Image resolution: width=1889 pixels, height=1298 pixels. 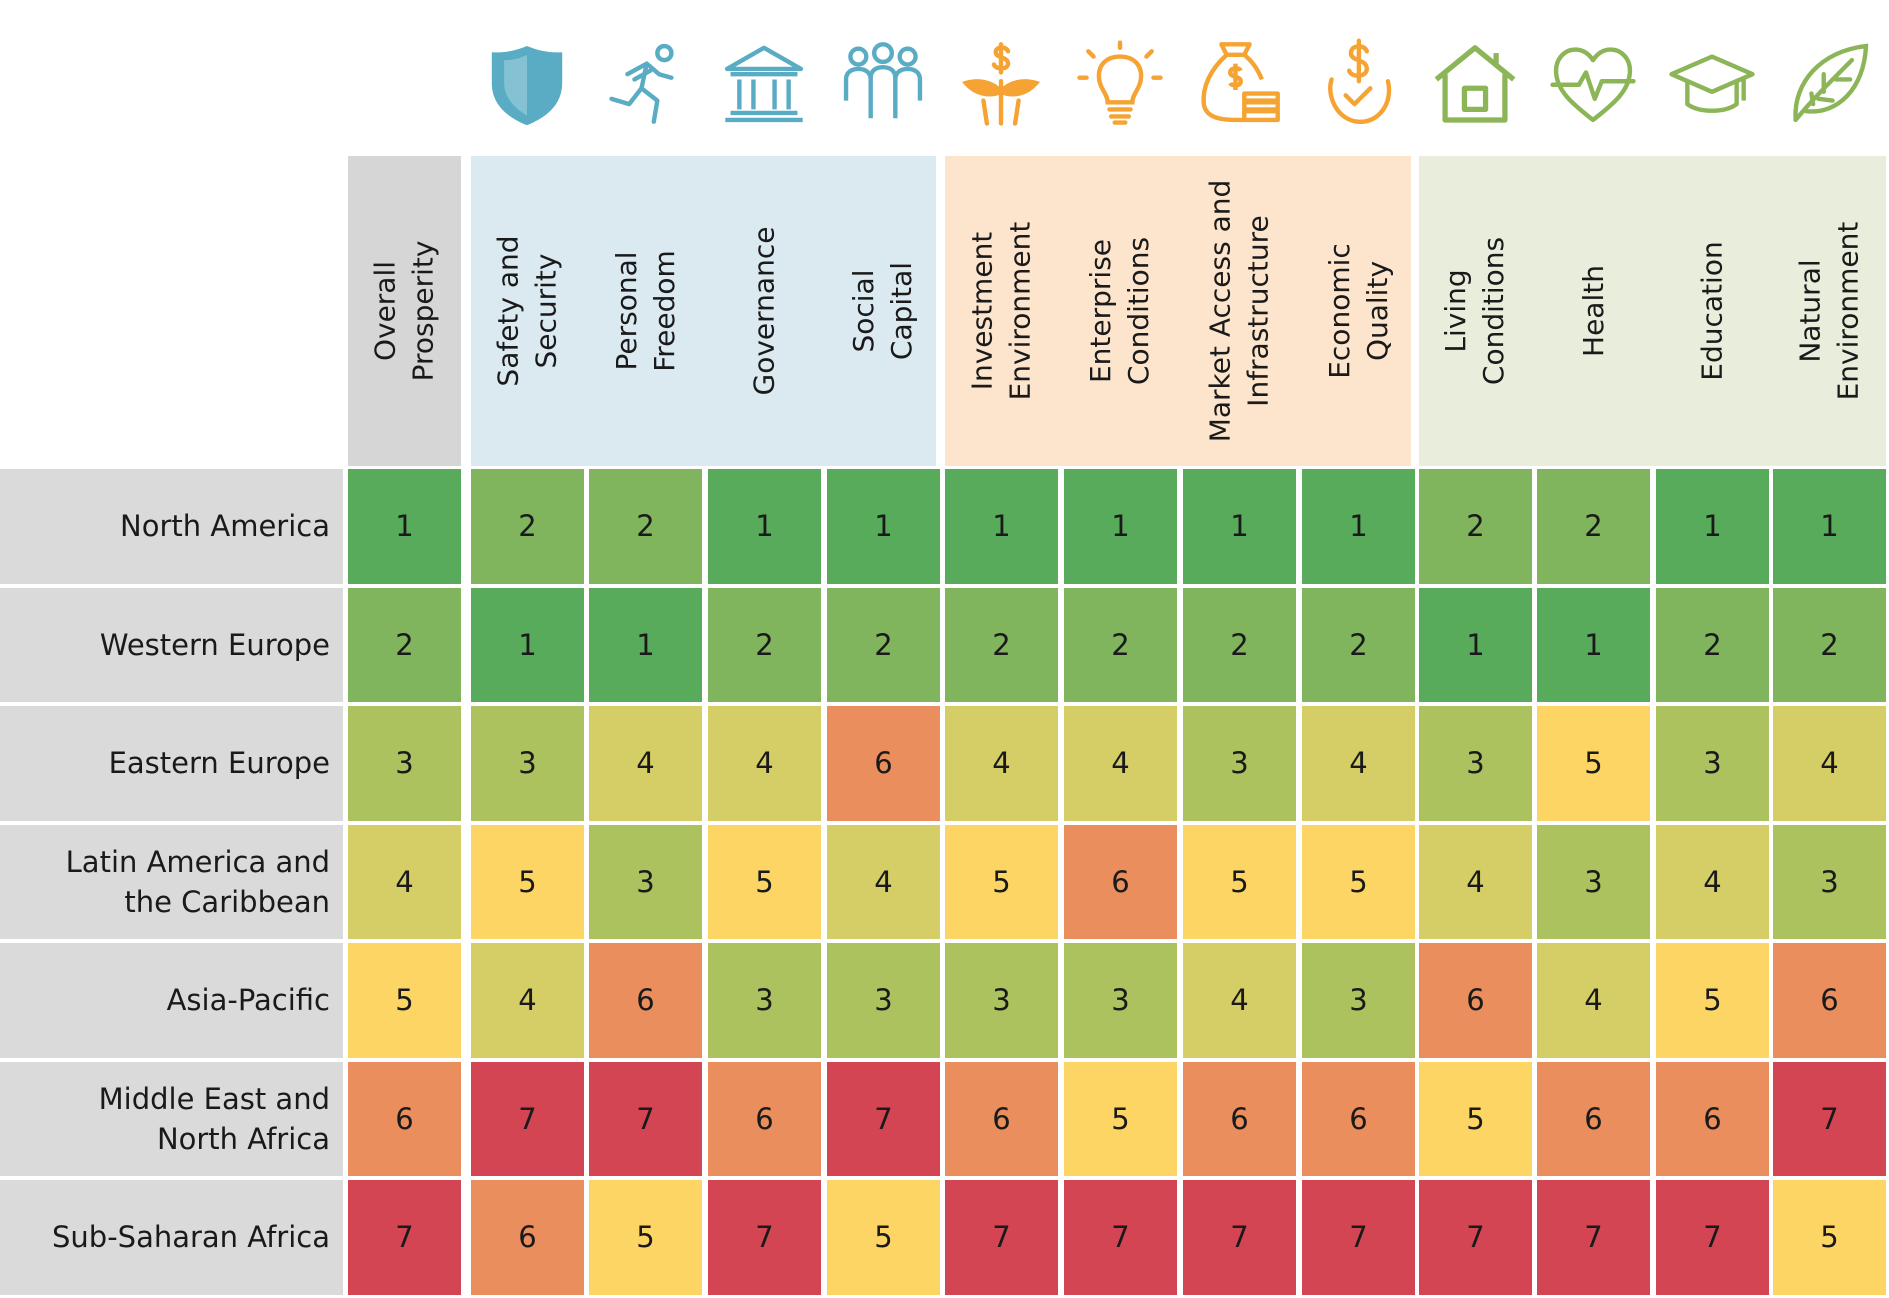 What do you see at coordinates (1593, 83) in the screenshot?
I see `heart-pulse-icon` at bounding box center [1593, 83].